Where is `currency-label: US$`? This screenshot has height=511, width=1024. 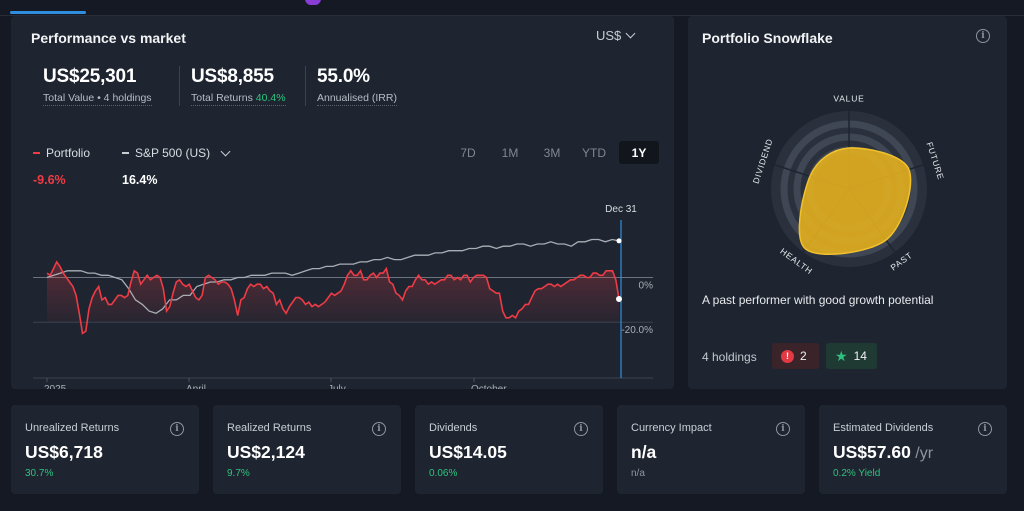
currency-label: US$ is located at coordinates (609, 35).